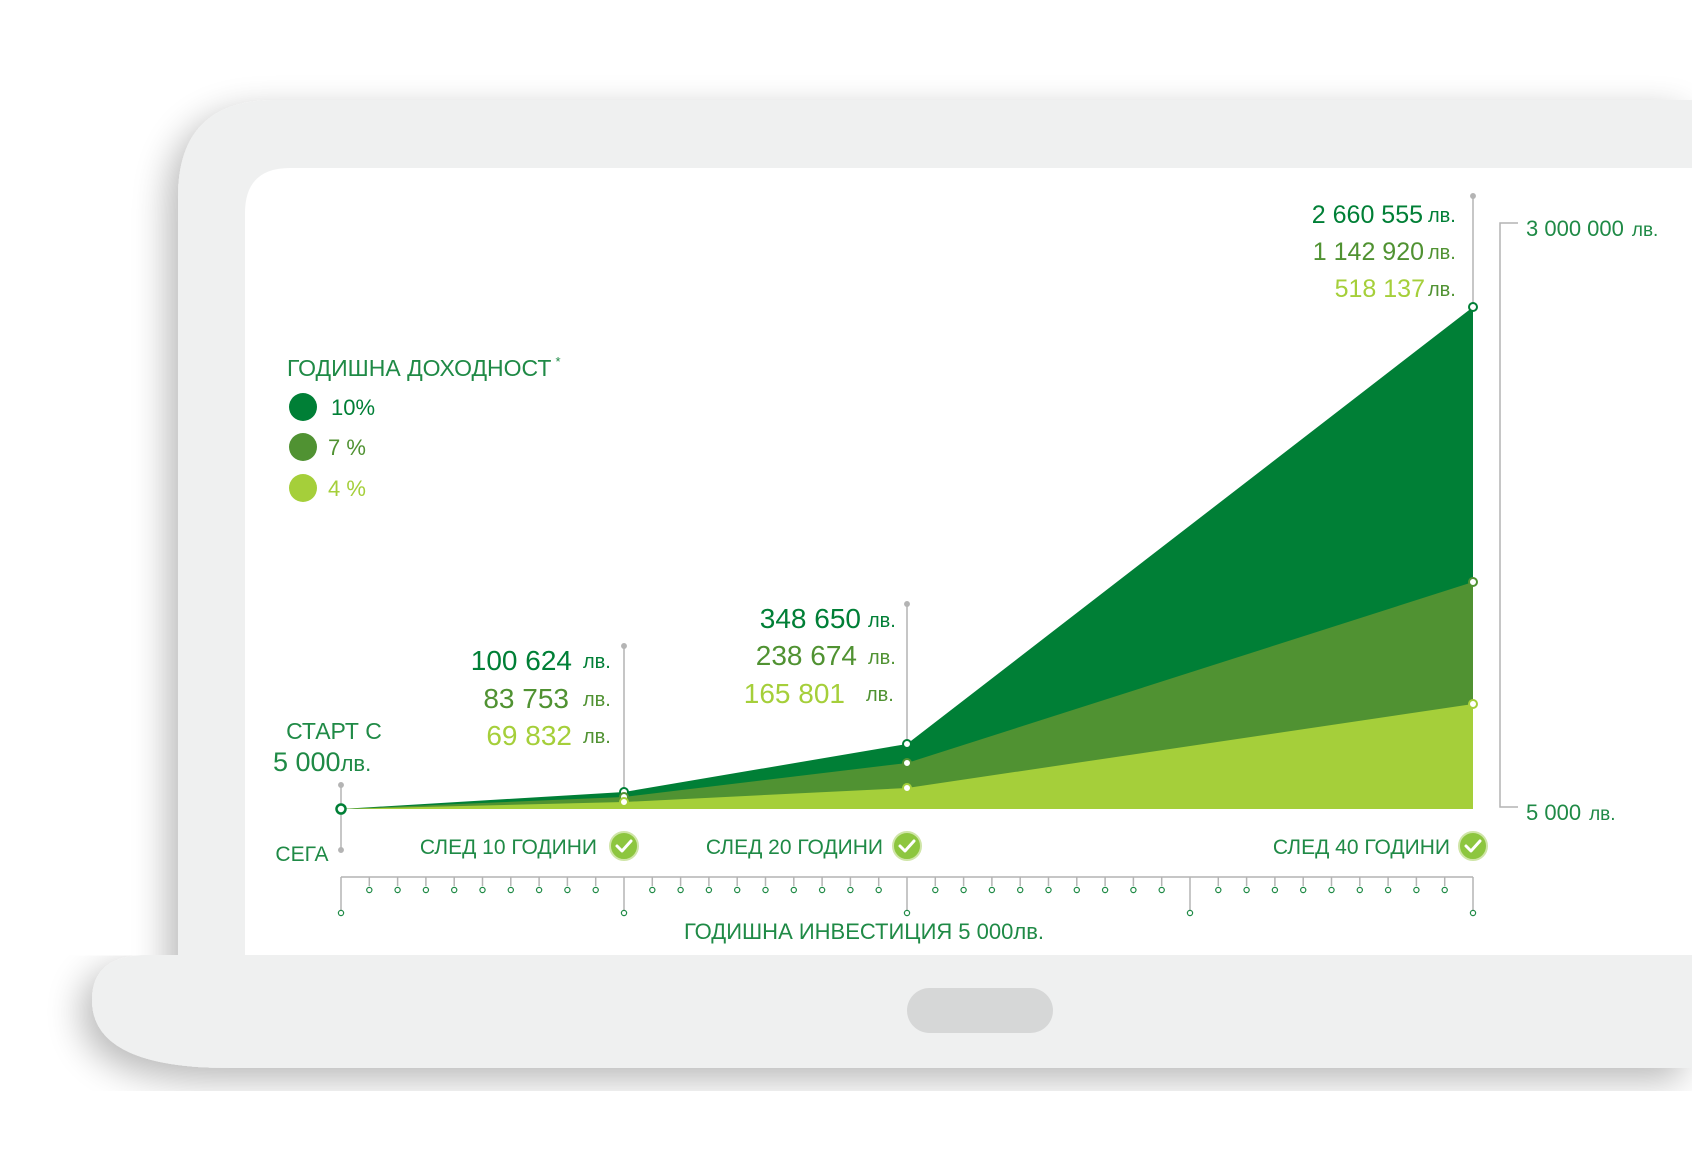 The height and width of the screenshot is (1169, 1692). What do you see at coordinates (347, 447) in the screenshot?
I see `legend-label-7: 7 %` at bounding box center [347, 447].